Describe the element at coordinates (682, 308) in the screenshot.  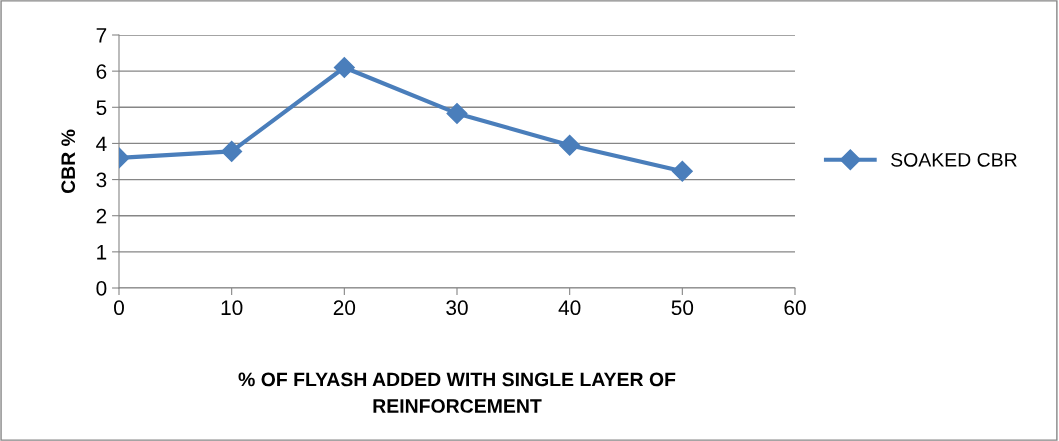
I see `x-tick-label: 50` at that location.